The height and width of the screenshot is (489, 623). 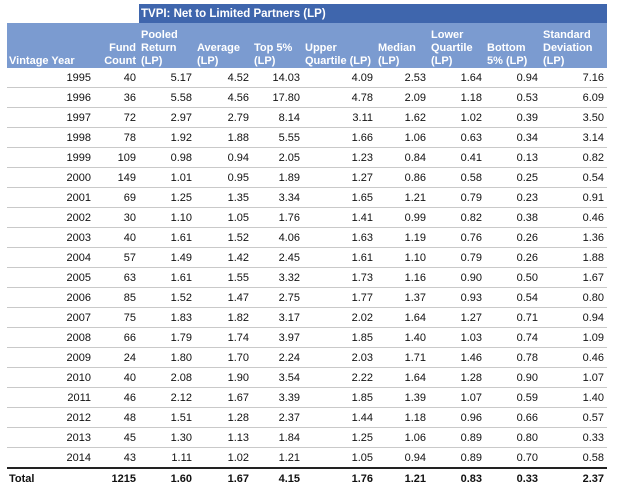 I want to click on table-cell: 0.94, so click(x=513, y=78).